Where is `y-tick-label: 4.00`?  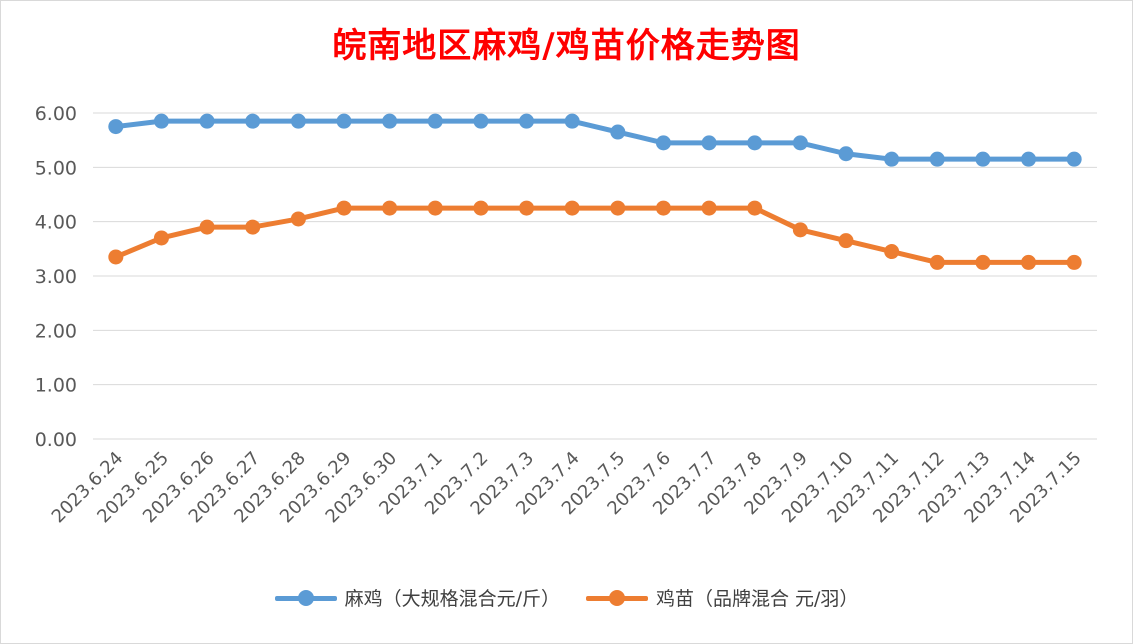 y-tick-label: 4.00 is located at coordinates (56, 223).